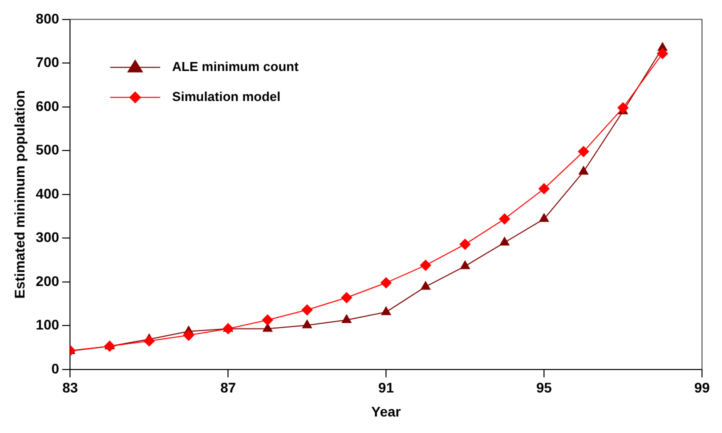 The height and width of the screenshot is (433, 722). I want to click on legend-label: Simulation model, so click(226, 96).